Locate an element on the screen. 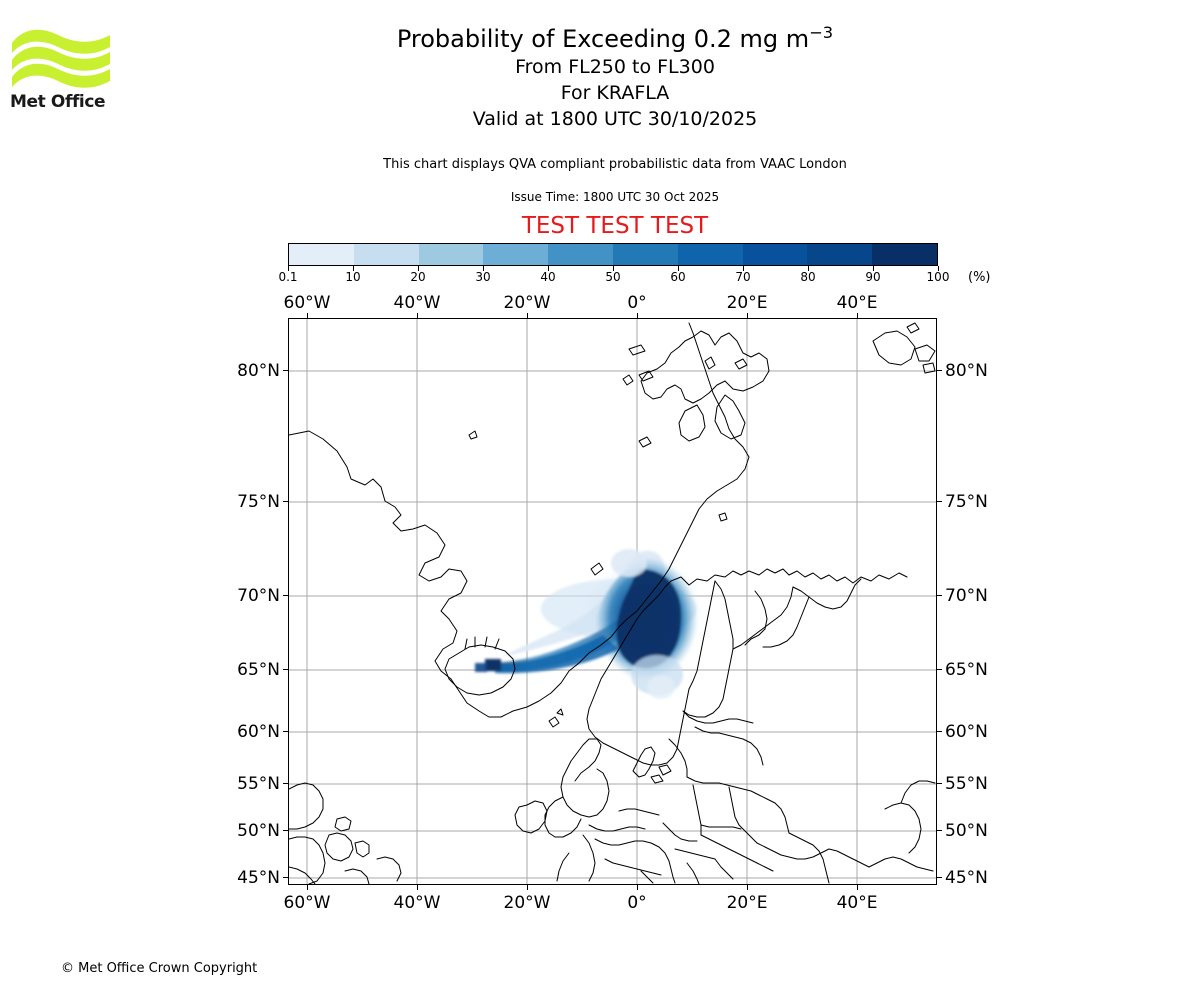 The width and height of the screenshot is (1200, 1000). volcanic-ash-plume is located at coordinates (591, 624).